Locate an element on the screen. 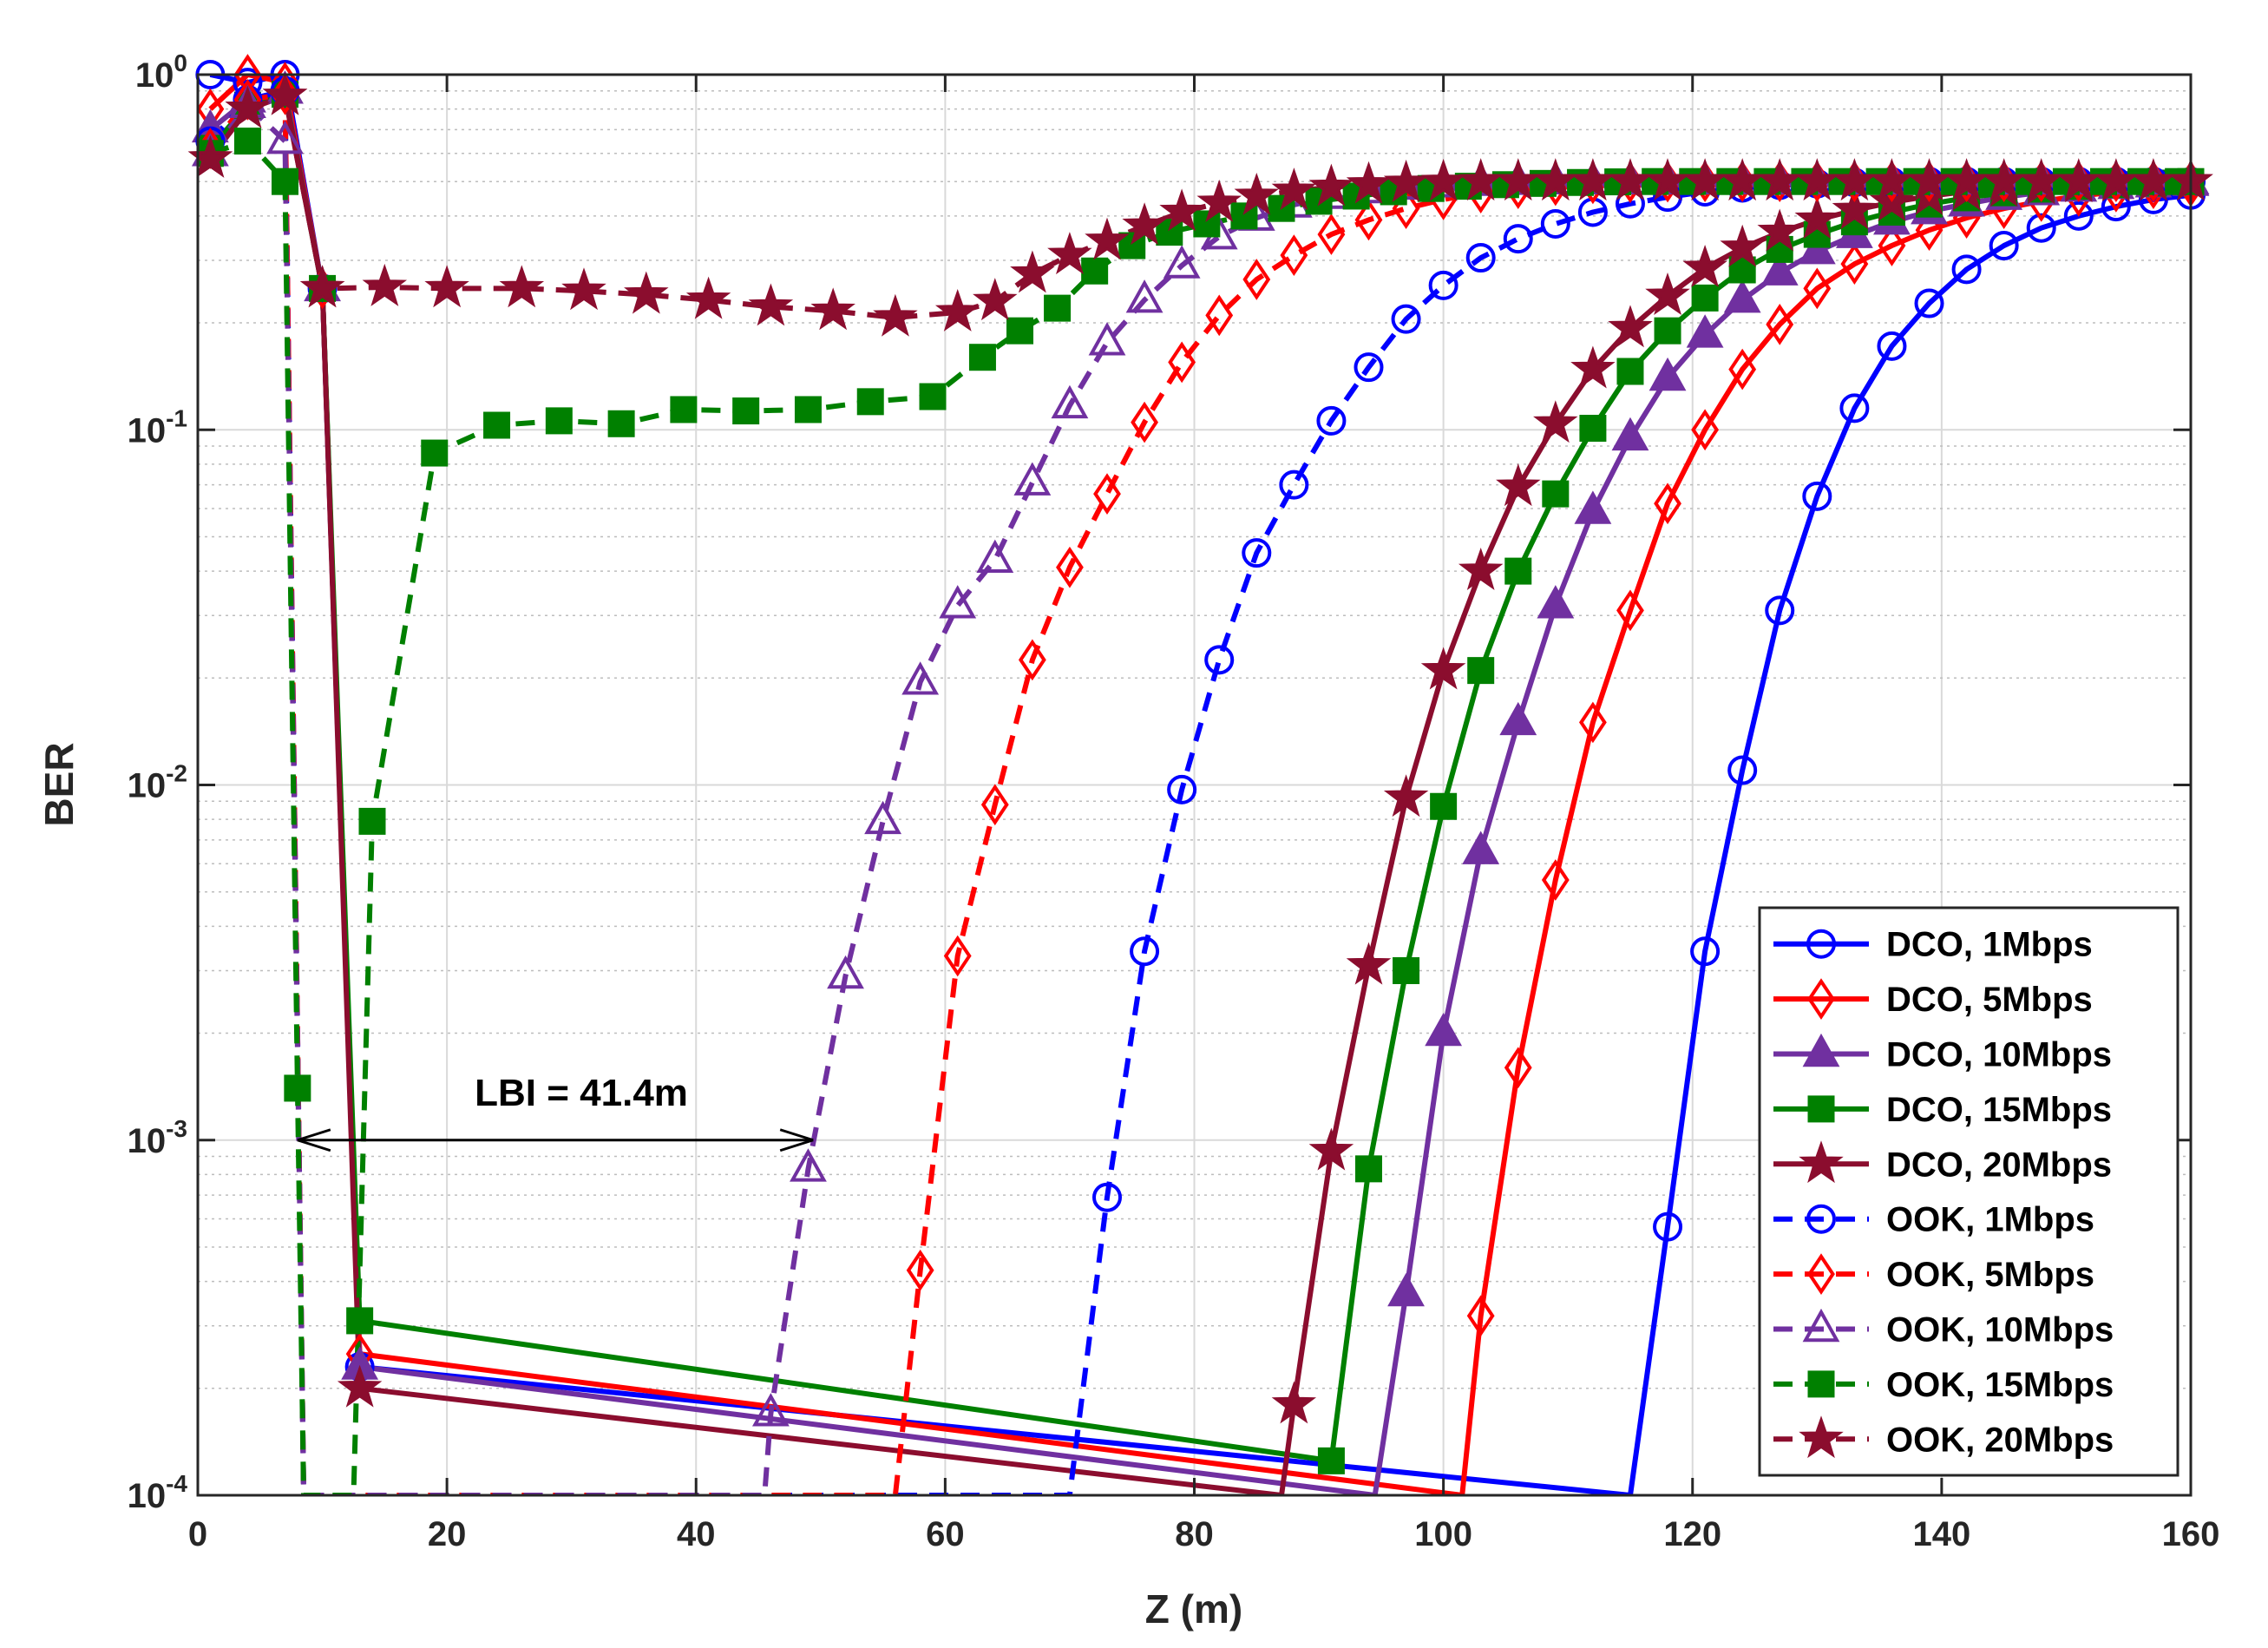 This screenshot has height=1648, width=2268. legend-label: DCO, 10Mbps is located at coordinates (1999, 1055).